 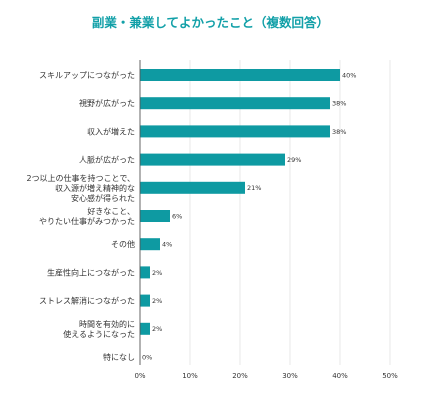 What do you see at coordinates (240, 376) in the screenshot?
I see `x-tick-label: 20%` at bounding box center [240, 376].